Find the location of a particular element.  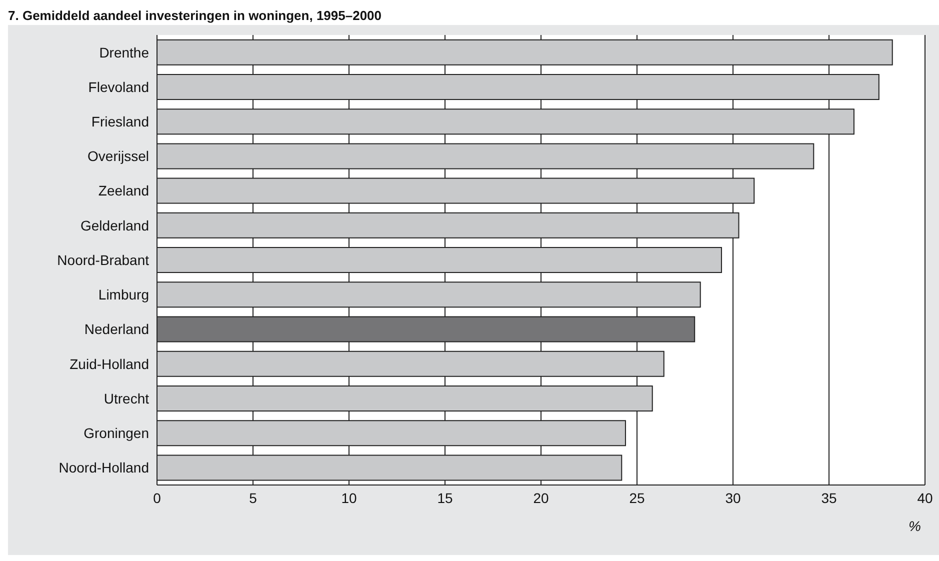

chart-title: 7. Gemiddeld aandeel investeringen in woningen, 1995–2000 is located at coordinates (473, 16).